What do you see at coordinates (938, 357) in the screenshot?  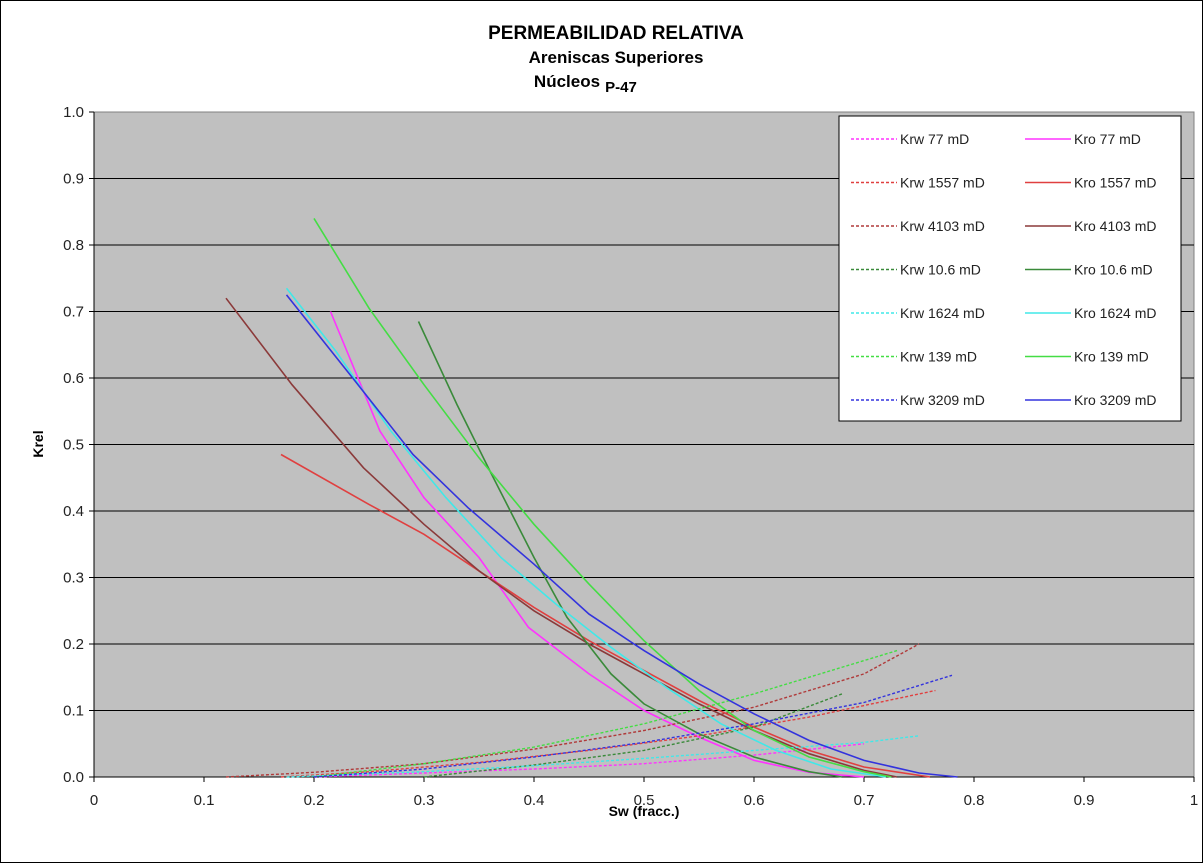 I see `legend-label: Krw 139 mD` at bounding box center [938, 357].